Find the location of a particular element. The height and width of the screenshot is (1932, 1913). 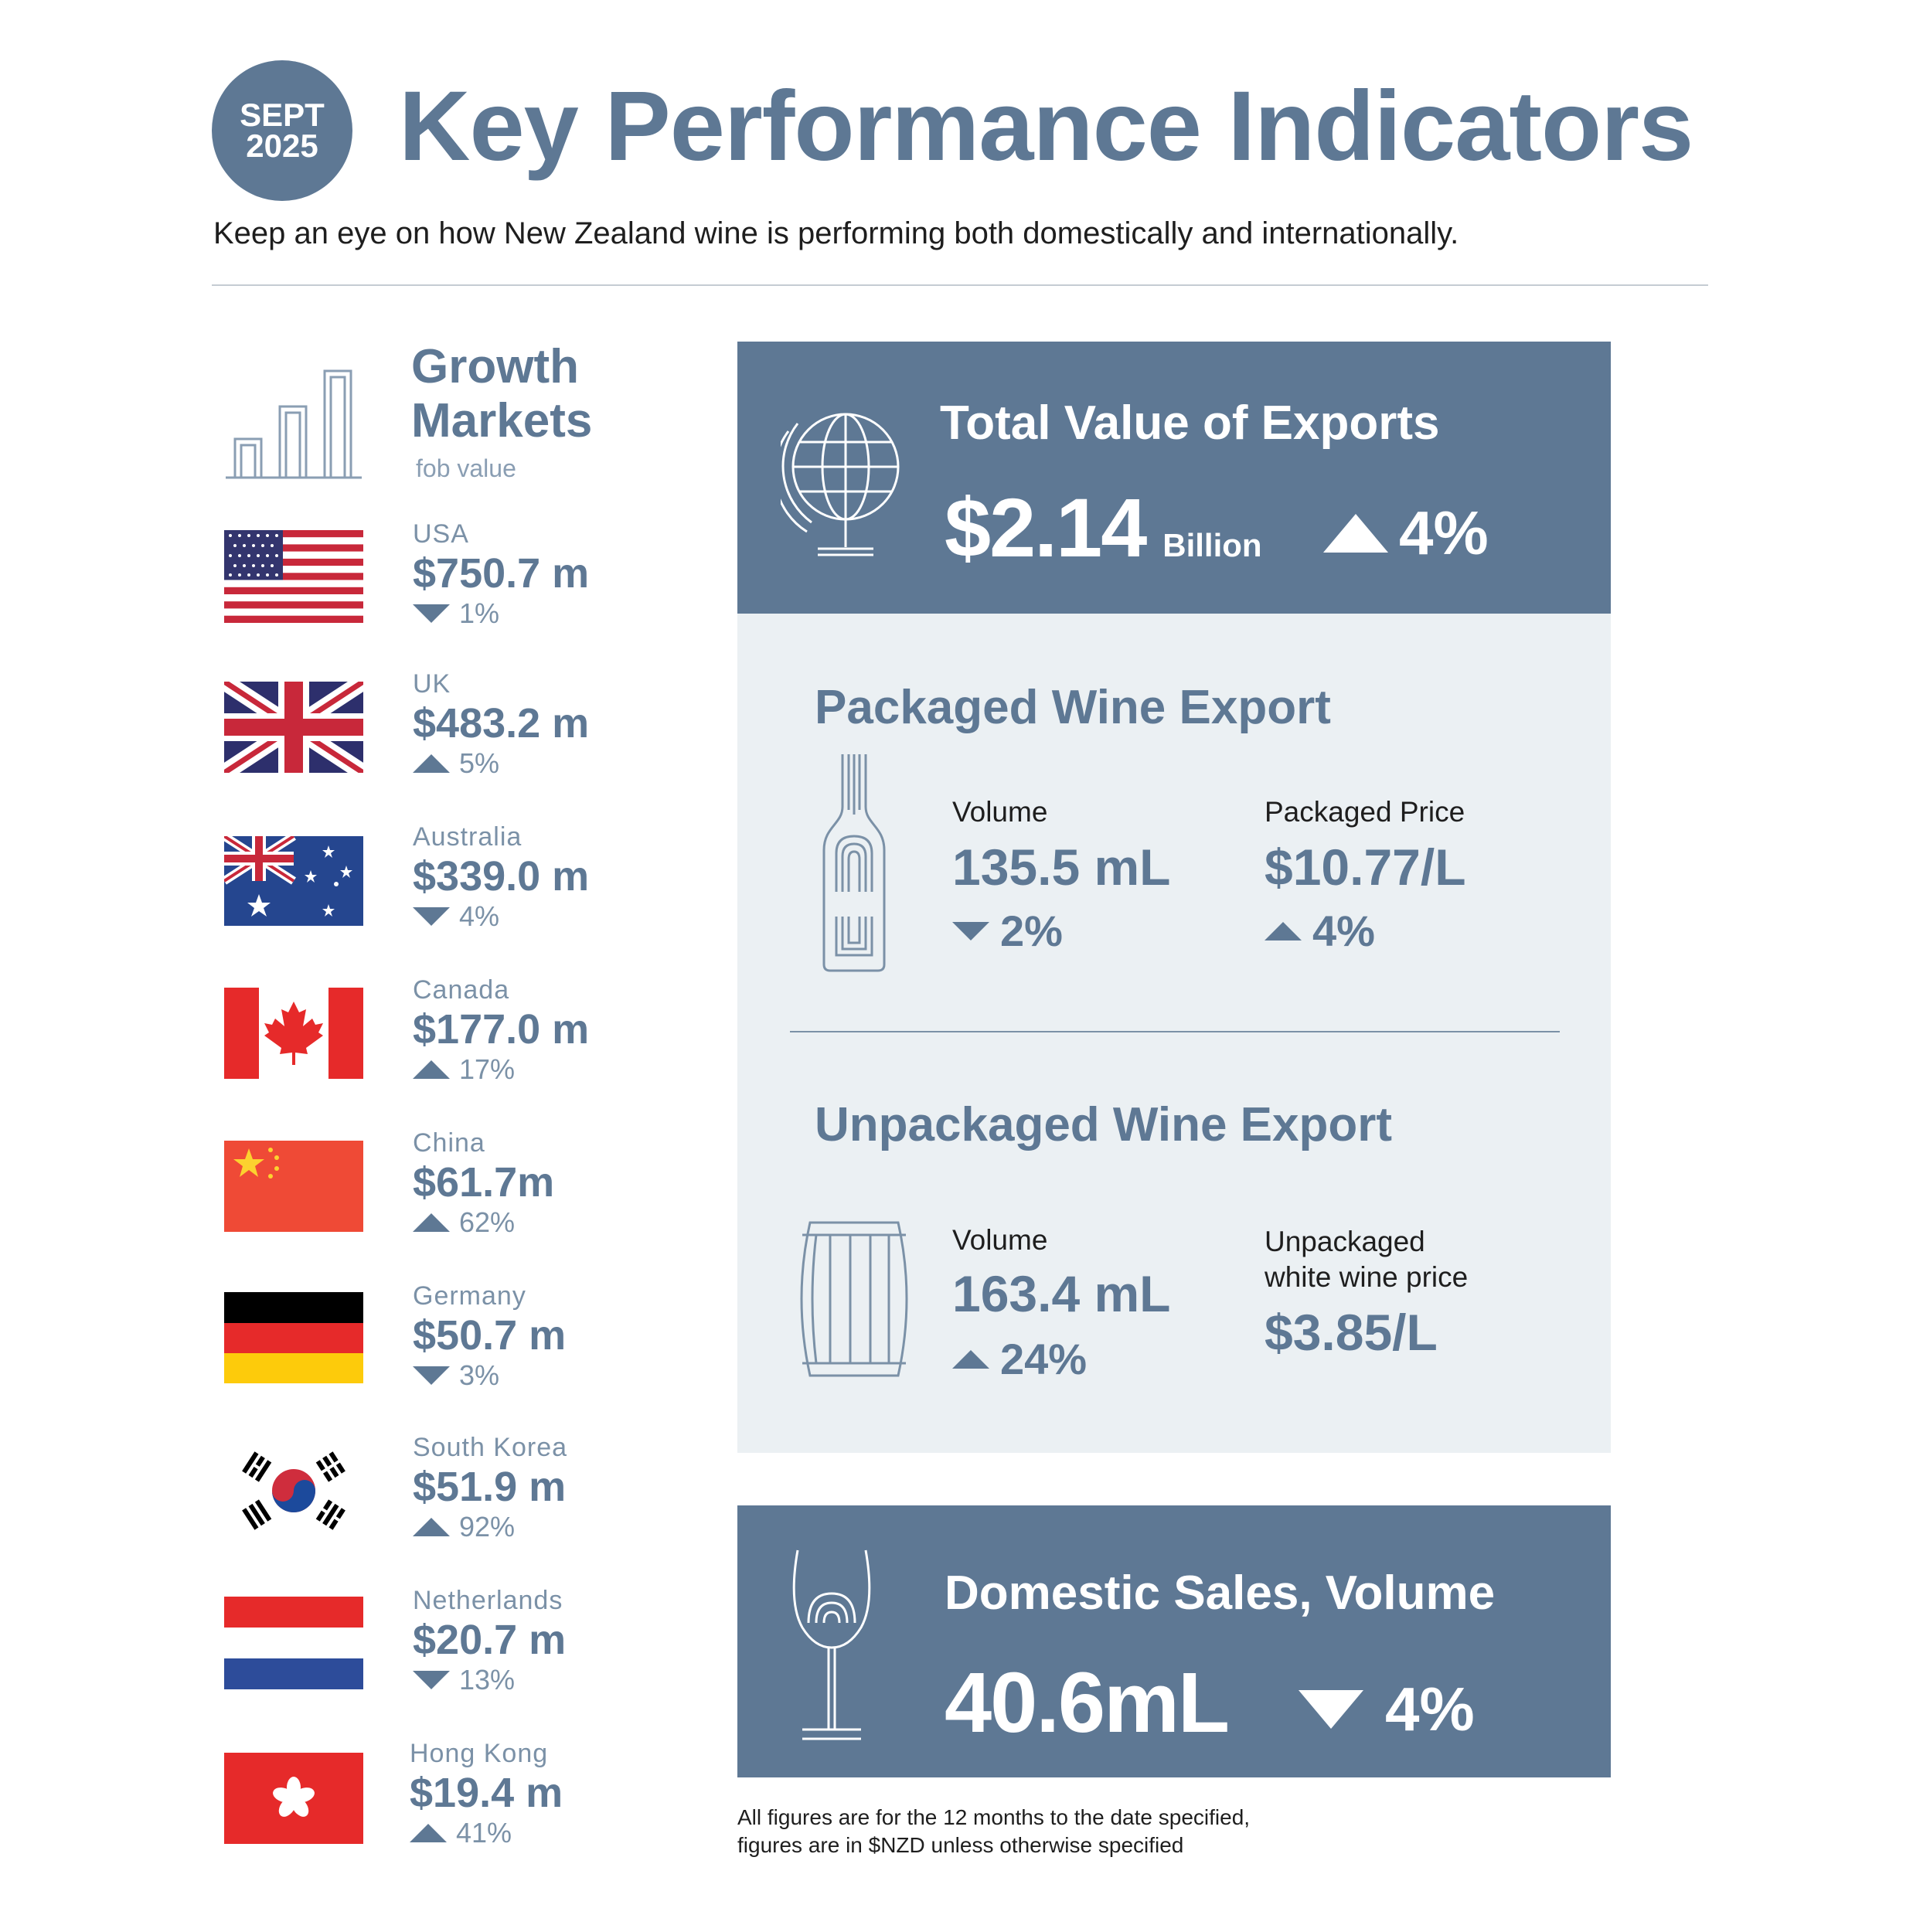

growth-markets-title-line2: Markets is located at coordinates (502, 421).